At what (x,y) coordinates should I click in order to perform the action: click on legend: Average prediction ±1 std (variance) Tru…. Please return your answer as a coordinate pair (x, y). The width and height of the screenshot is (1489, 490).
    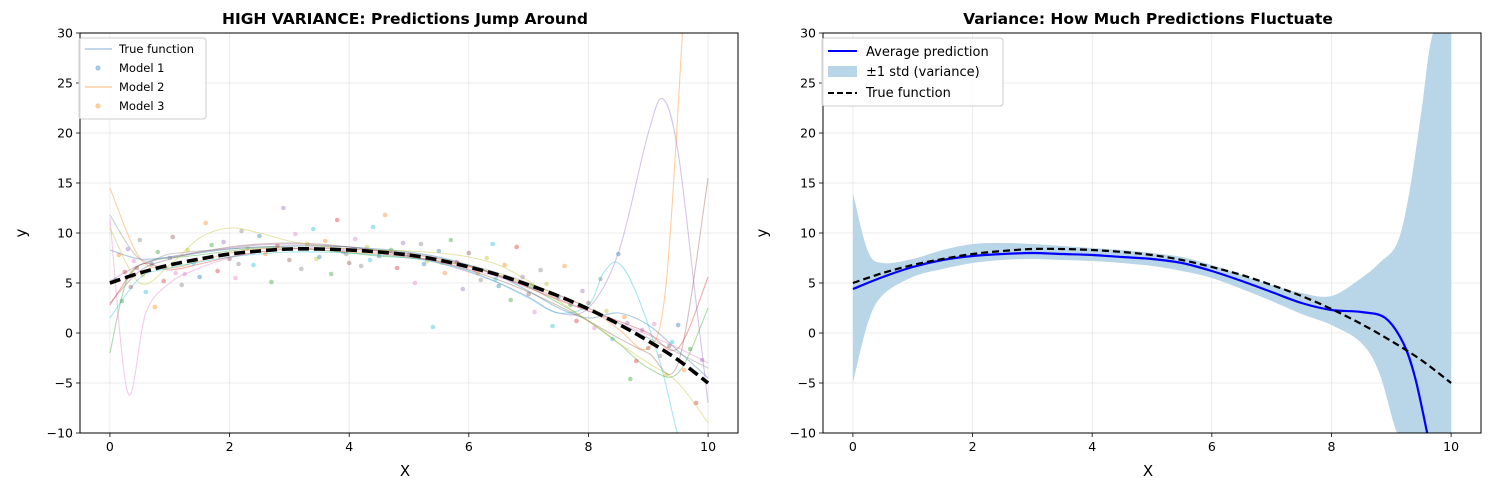
    Looking at the image, I should click on (912, 72).